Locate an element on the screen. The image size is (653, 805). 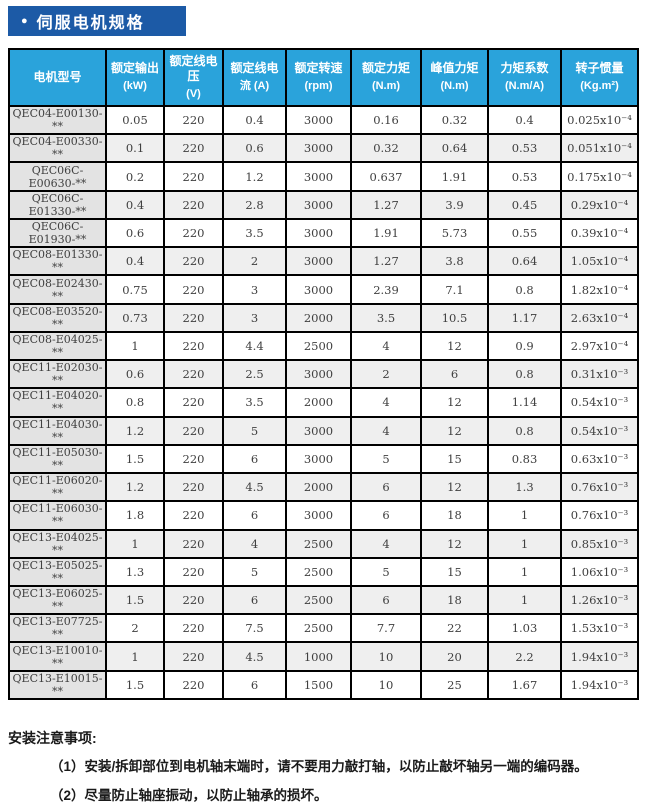
table-cell: 22 is located at coordinates (454, 628).